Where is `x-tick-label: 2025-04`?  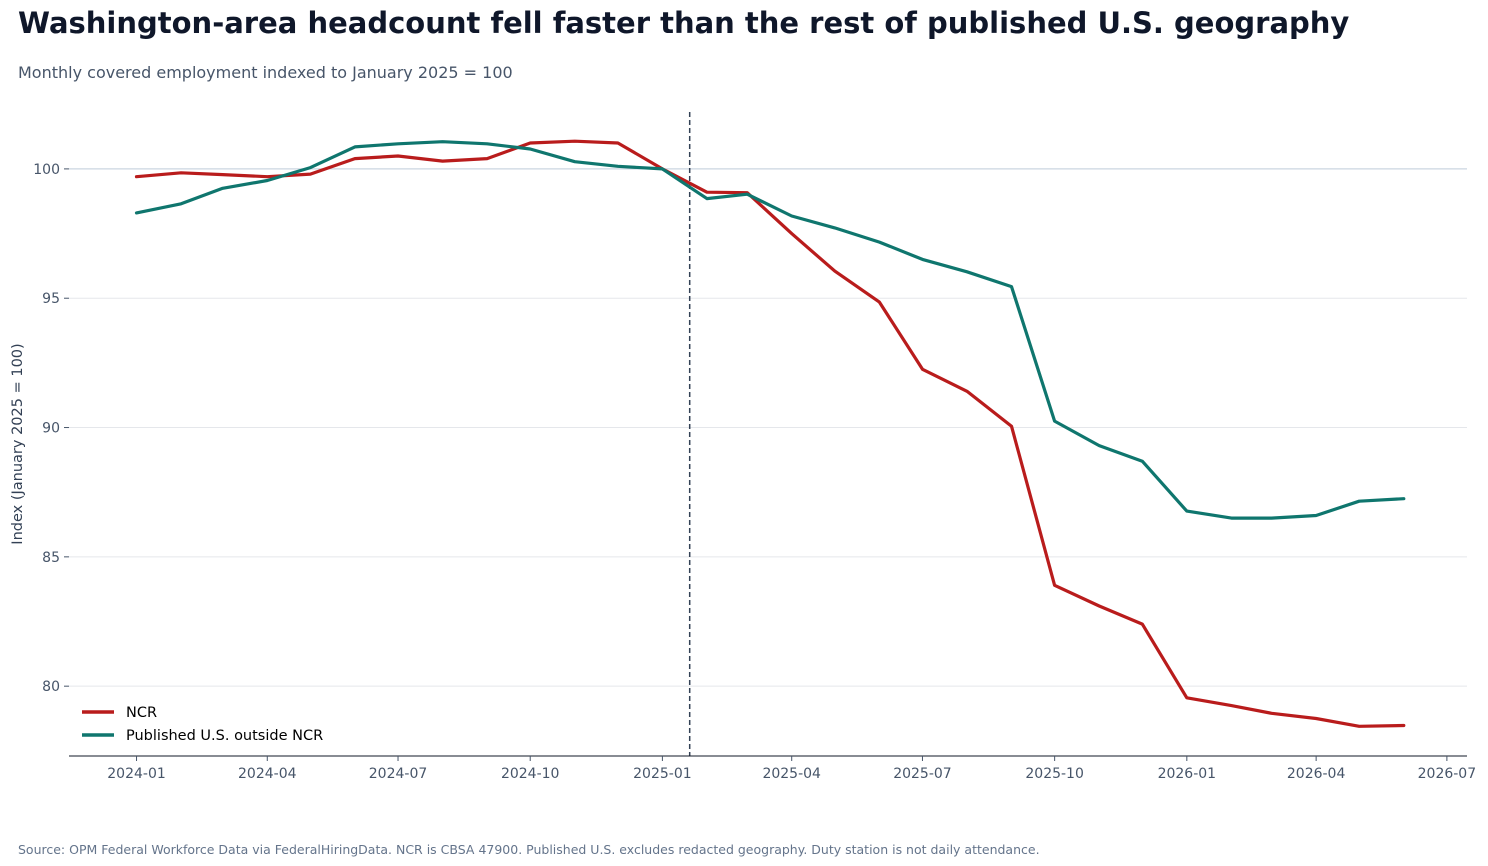
x-tick-label: 2025-04 is located at coordinates (791, 774).